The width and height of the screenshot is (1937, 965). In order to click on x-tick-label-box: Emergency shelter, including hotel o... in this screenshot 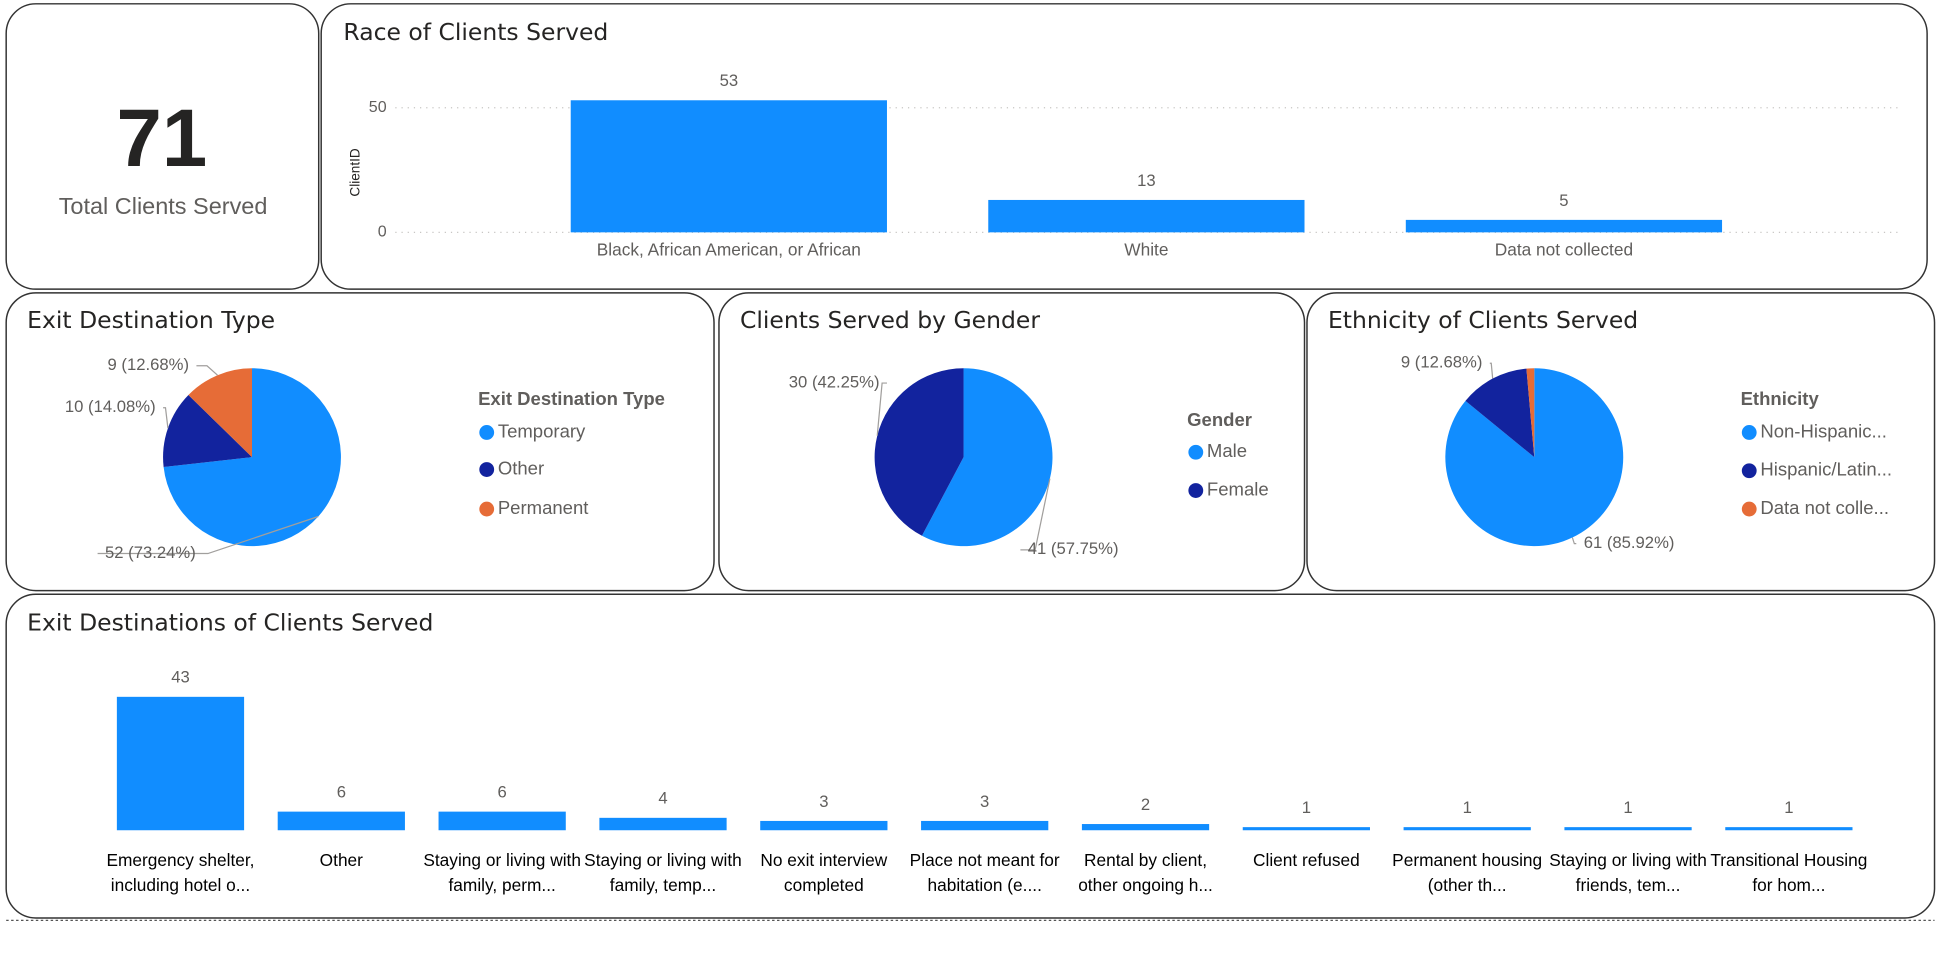, I will do `click(180, 872)`.